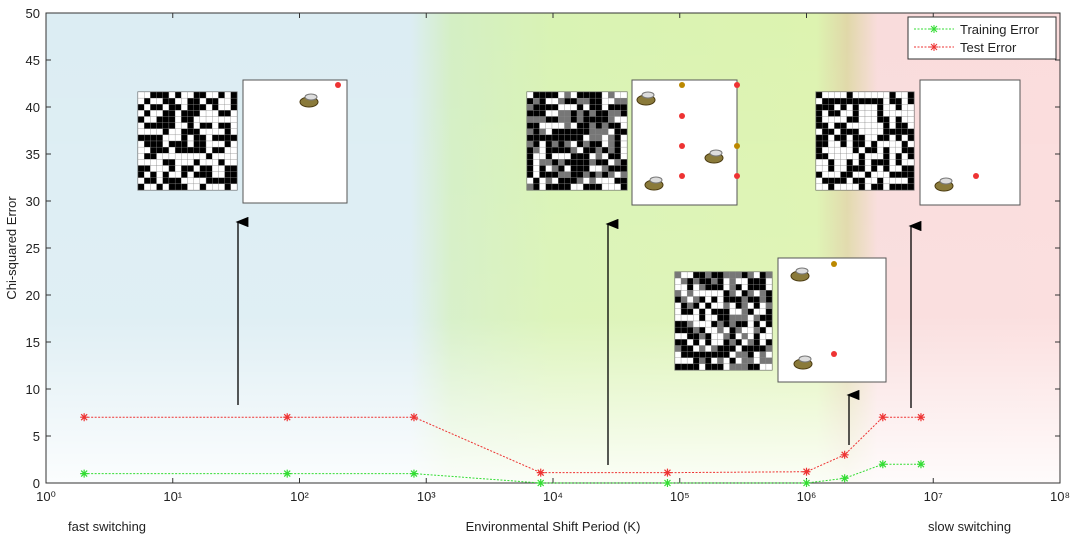 This screenshot has height=547, width=1078. What do you see at coordinates (33, 389) in the screenshot?
I see `y-tick-label: 10` at bounding box center [33, 389].